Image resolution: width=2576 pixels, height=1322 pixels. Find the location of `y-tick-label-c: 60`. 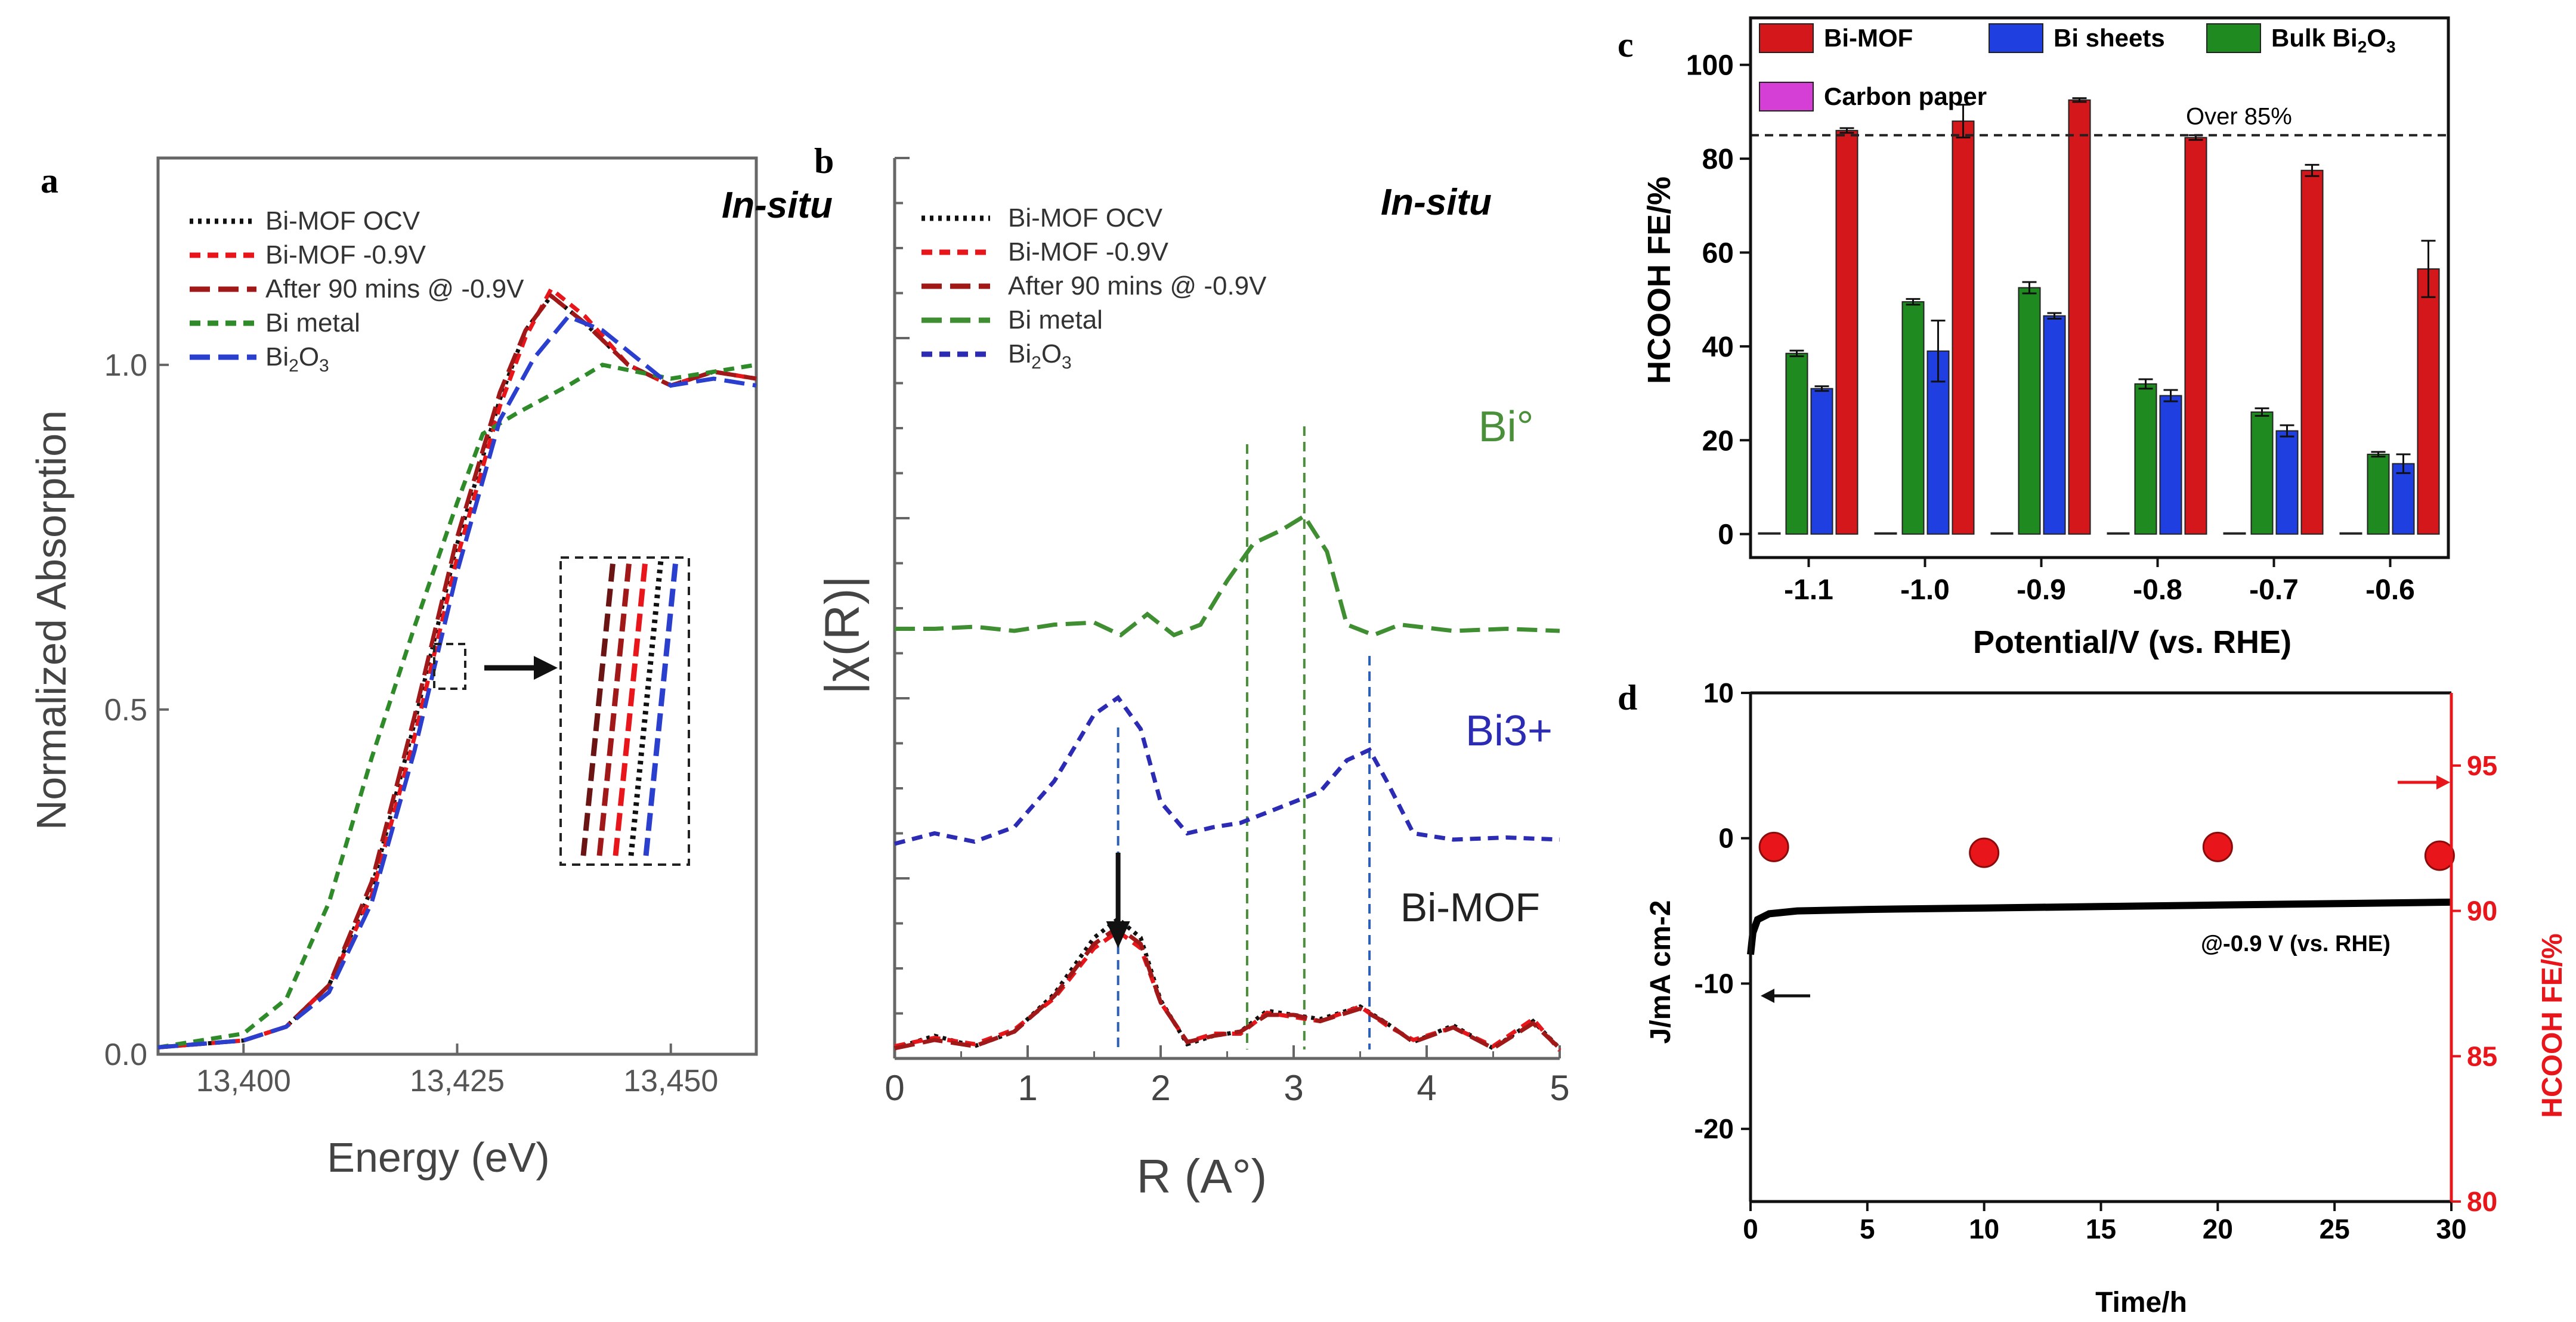

y-tick-label-c: 60 is located at coordinates (1718, 253).